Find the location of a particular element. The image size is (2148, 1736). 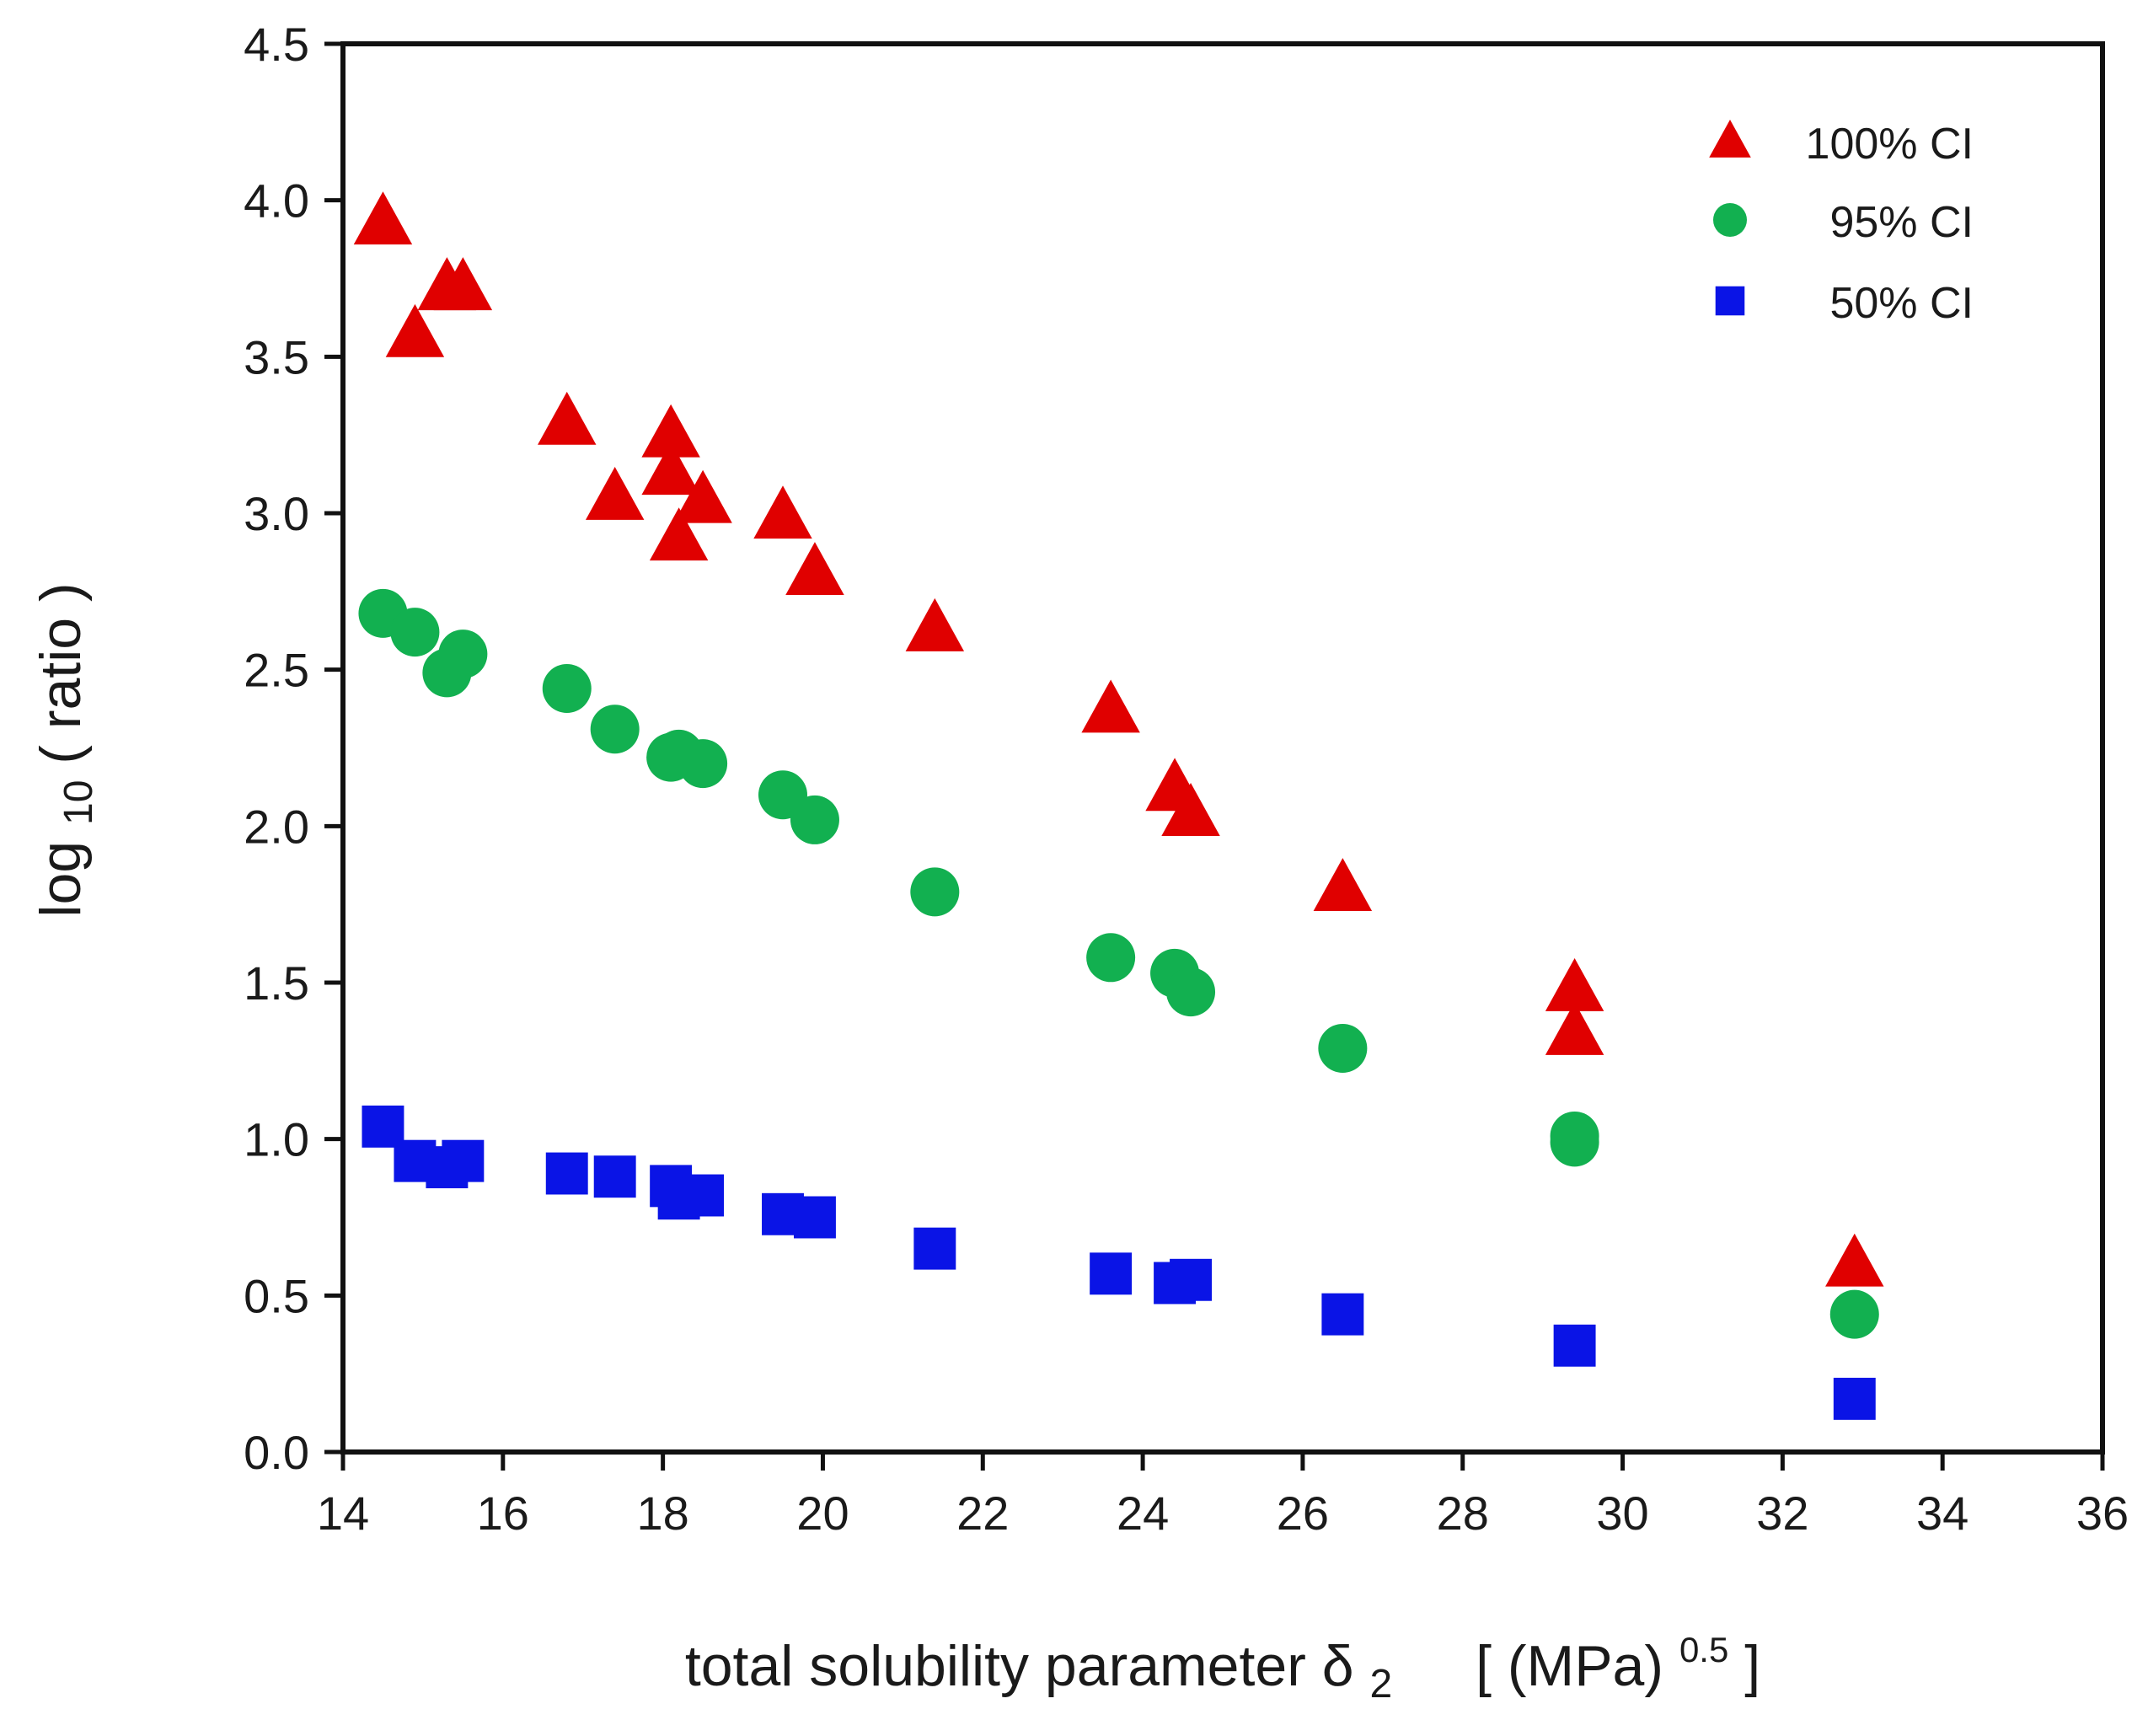

legend-marker-50pct-ci is located at coordinates (1730, 301).